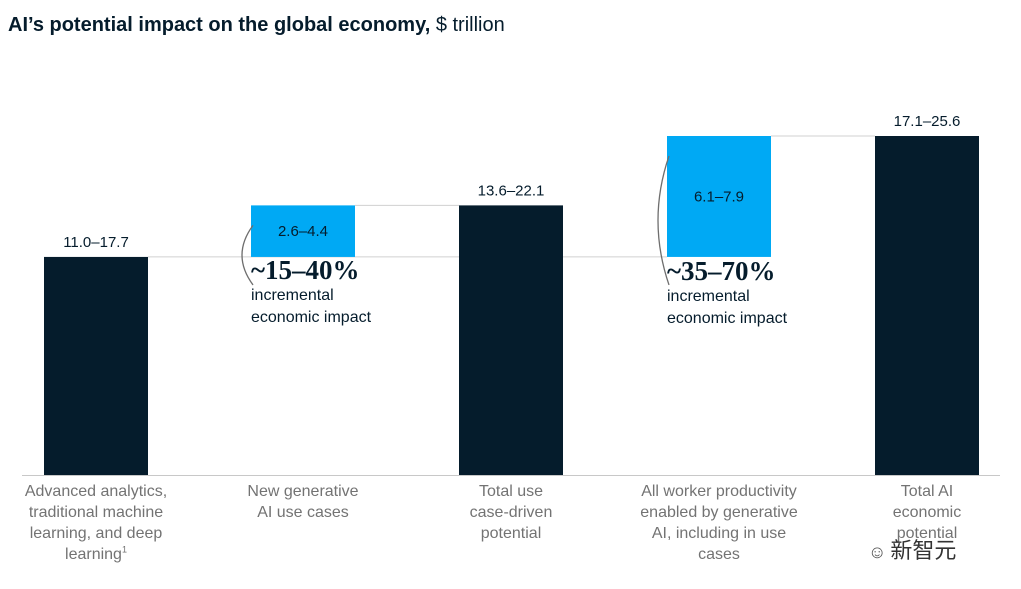 Image resolution: width=1021 pixels, height=589 pixels. Describe the element at coordinates (303, 491) in the screenshot. I see `category-label-line: New generative` at that location.